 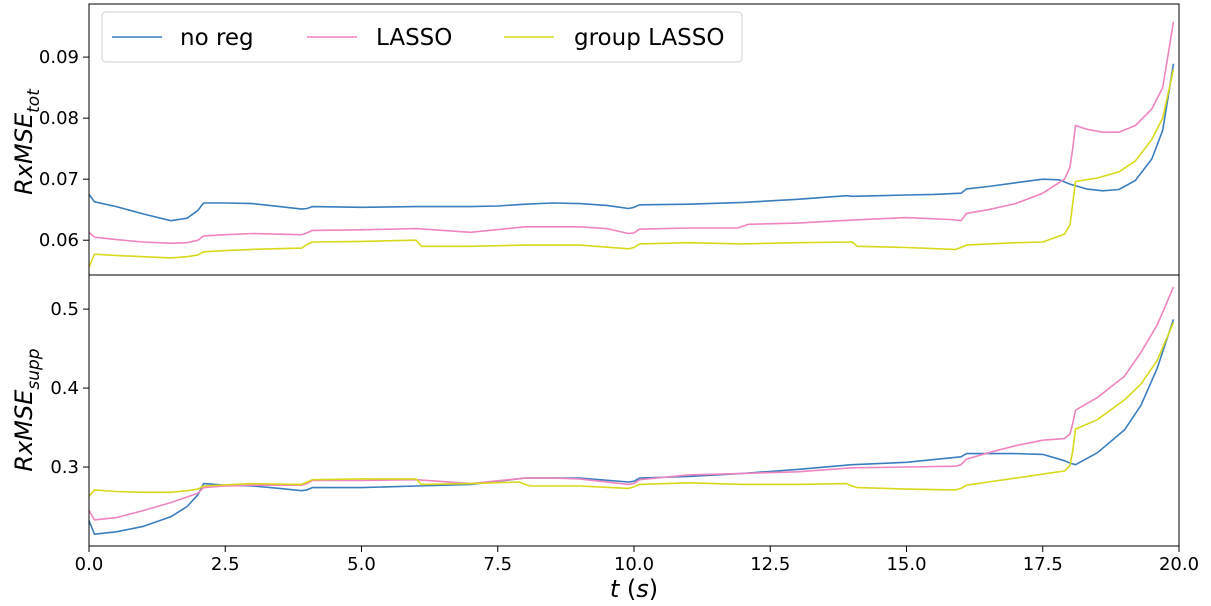 I want to click on top-y-axis-label: RxMSEtot, so click(x=27, y=141).